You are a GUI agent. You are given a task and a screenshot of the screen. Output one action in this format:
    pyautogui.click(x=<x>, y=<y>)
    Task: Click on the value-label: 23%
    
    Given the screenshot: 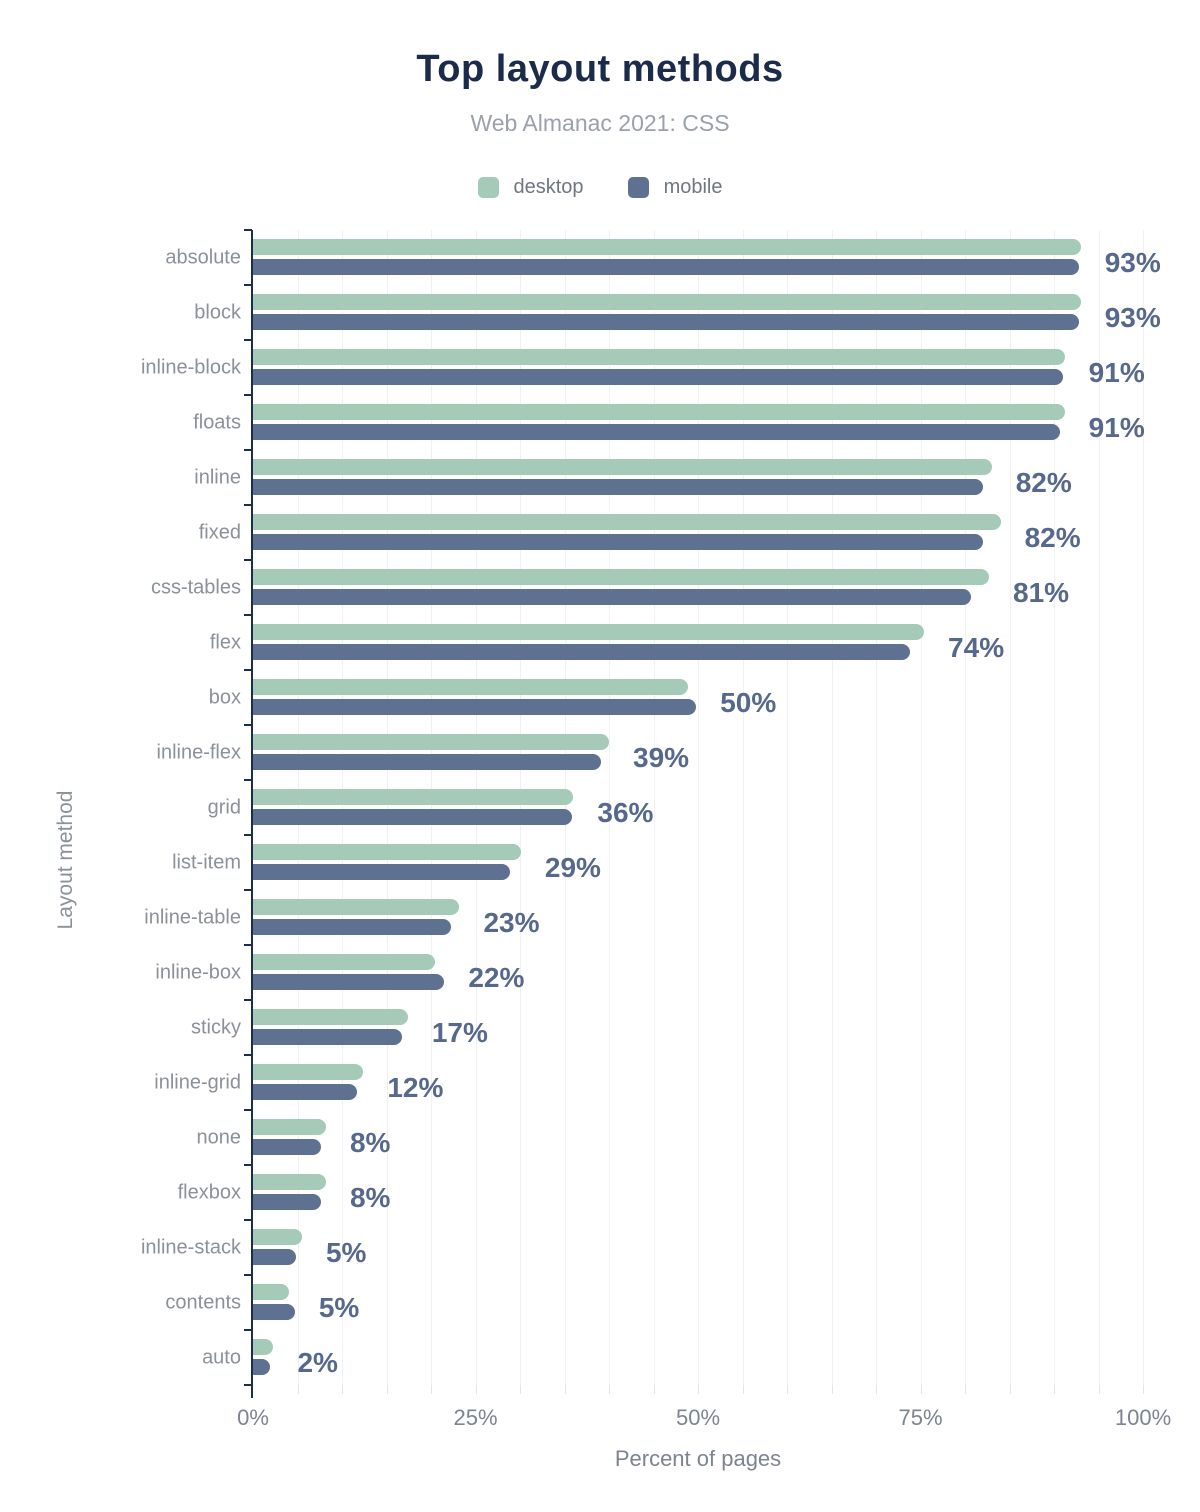 What is the action you would take?
    pyautogui.click(x=511, y=922)
    